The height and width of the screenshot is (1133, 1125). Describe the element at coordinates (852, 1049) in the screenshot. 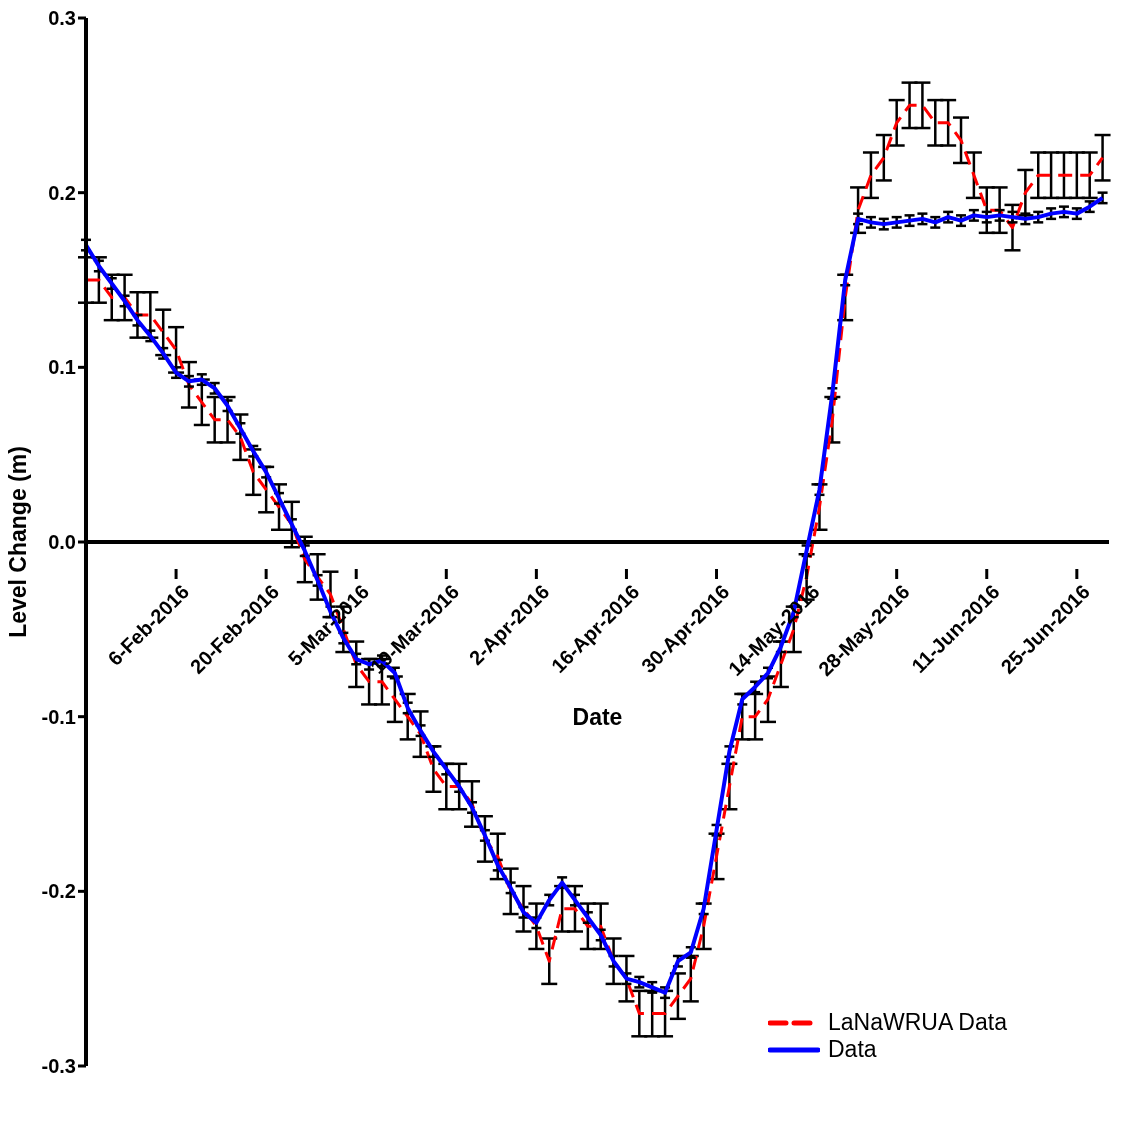

I see `legend-label: Data` at that location.